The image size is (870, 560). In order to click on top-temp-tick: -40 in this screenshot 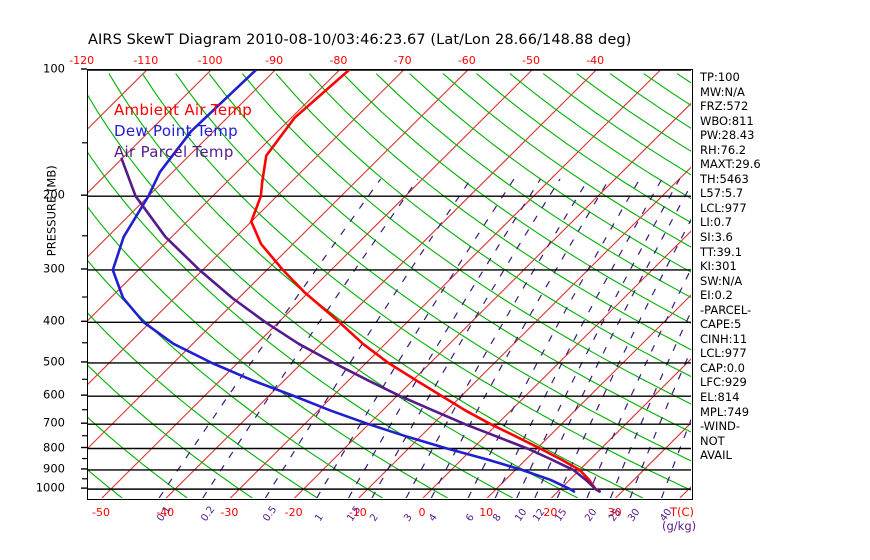, I will do `click(595, 60)`.